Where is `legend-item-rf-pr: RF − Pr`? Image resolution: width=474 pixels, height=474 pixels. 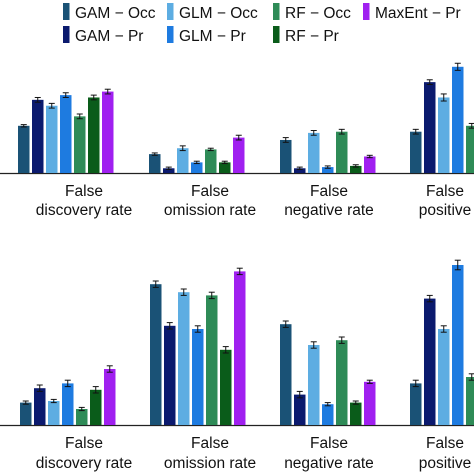
legend-item-rf-pr: RF − Pr is located at coordinates (306, 35).